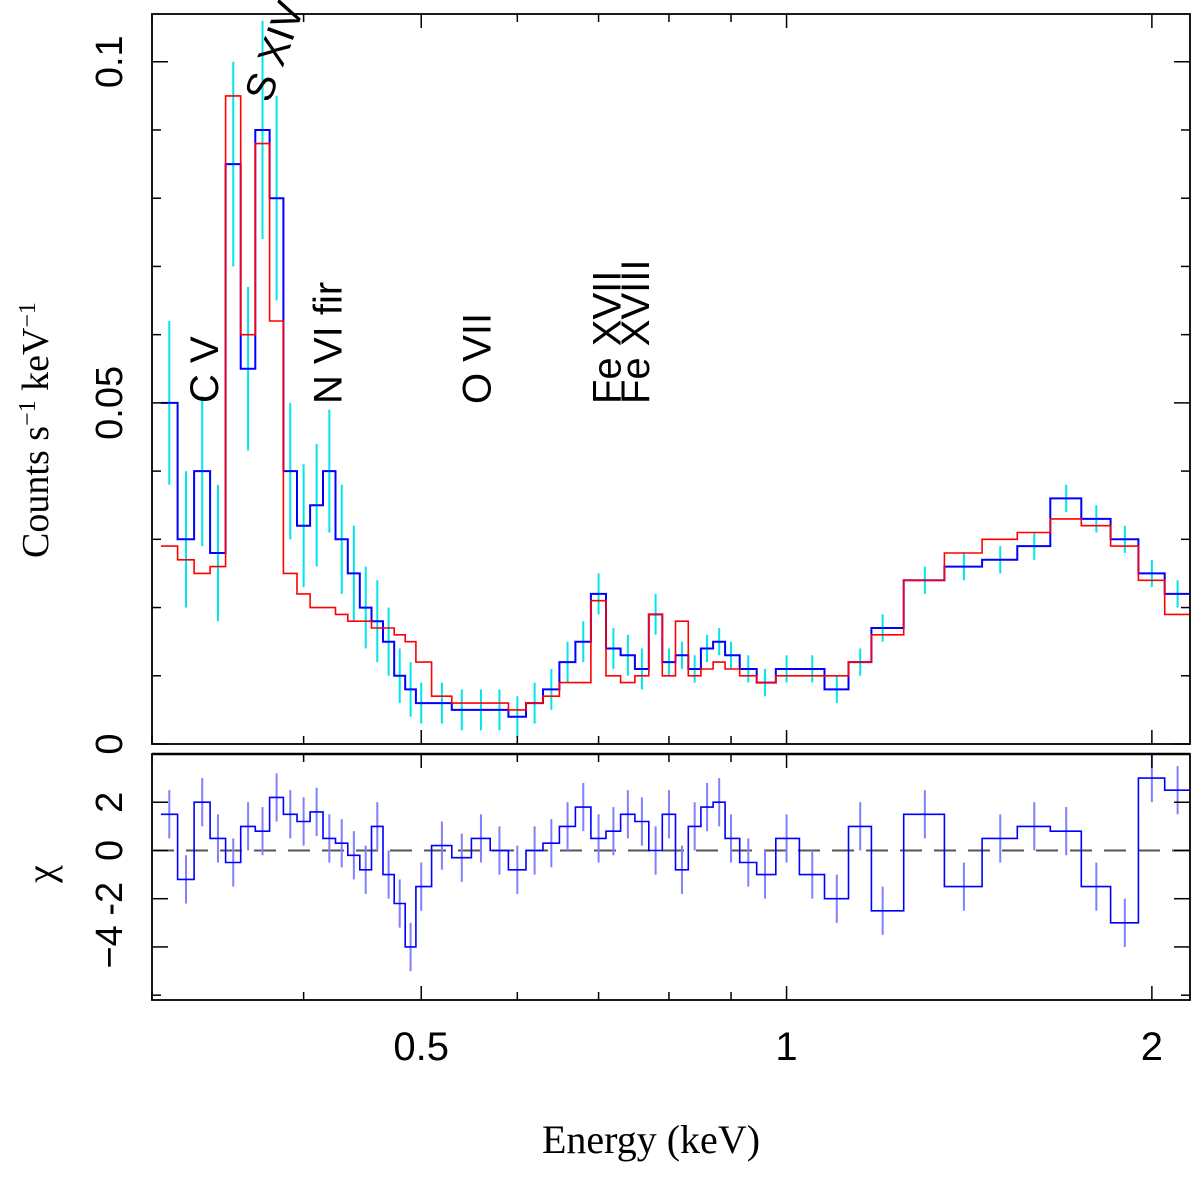 Image resolution: width=1200 pixels, height=1177 pixels. I want to click on residual-y-tick-label: 0, so click(110, 850).